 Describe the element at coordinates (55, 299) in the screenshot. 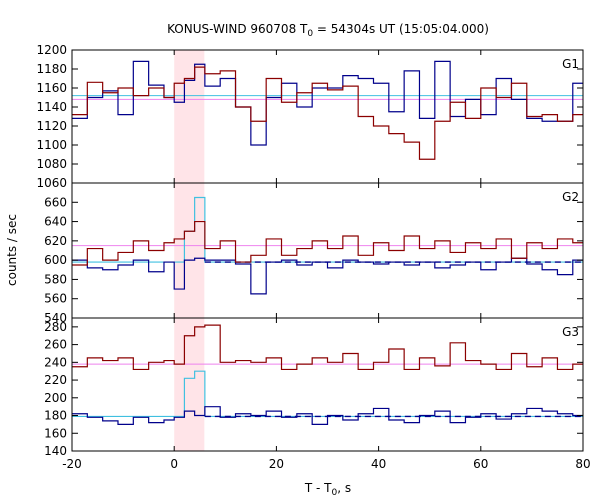

I see `y-tick-label: 560` at that location.